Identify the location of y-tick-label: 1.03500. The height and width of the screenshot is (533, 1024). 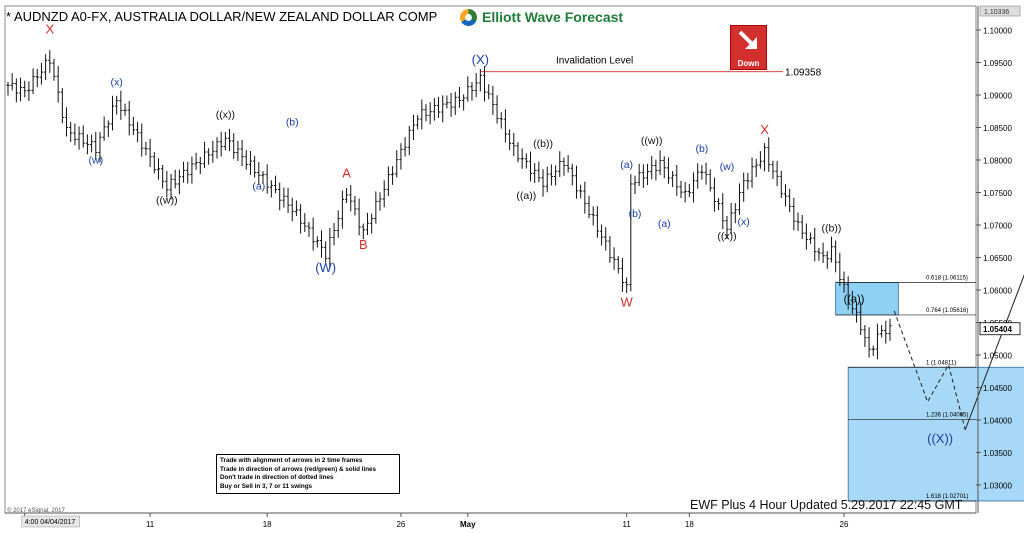
(997, 453).